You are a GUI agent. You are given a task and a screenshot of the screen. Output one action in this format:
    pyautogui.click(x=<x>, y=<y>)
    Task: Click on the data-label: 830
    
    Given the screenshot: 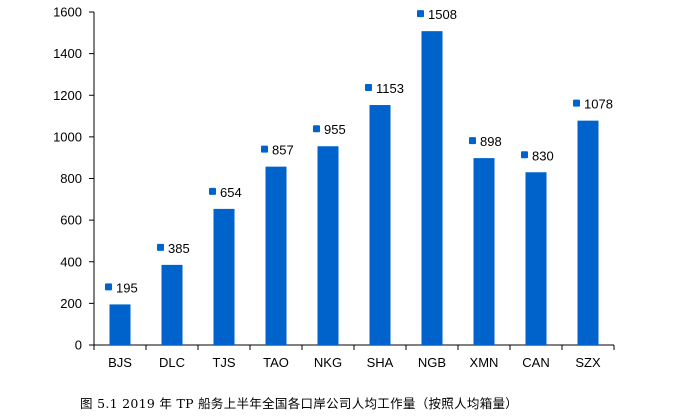 What is the action you would take?
    pyautogui.click(x=543, y=155)
    